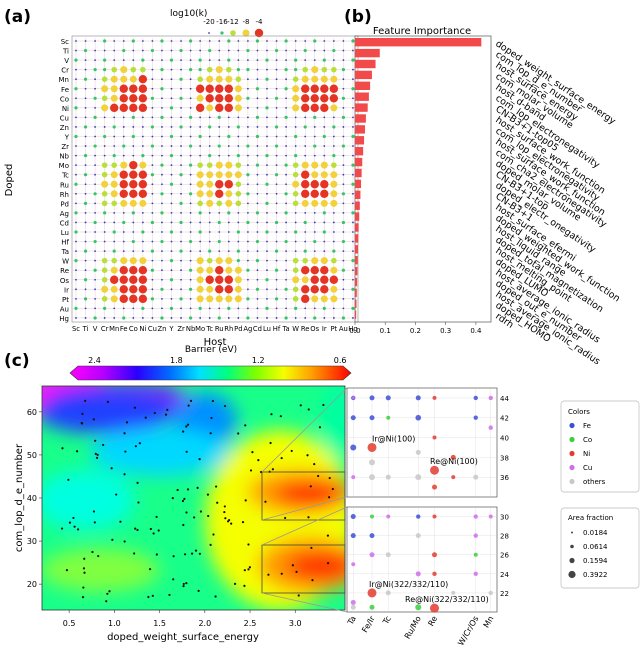 The image size is (643, 653). I want to click on x-tick-label: W, so click(295, 329).